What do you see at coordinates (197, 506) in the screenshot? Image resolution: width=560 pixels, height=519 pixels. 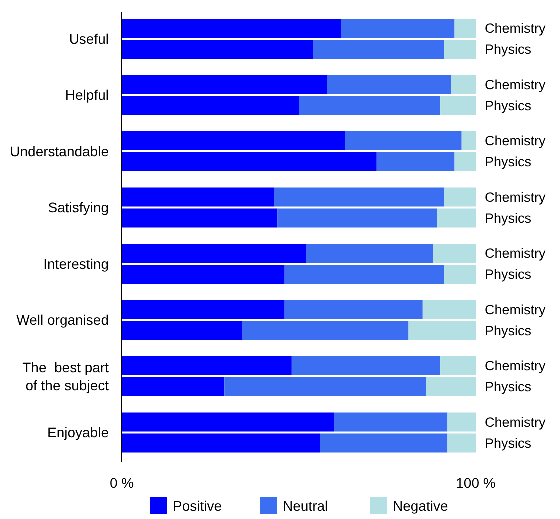 I see `legend-label: Positive` at bounding box center [197, 506].